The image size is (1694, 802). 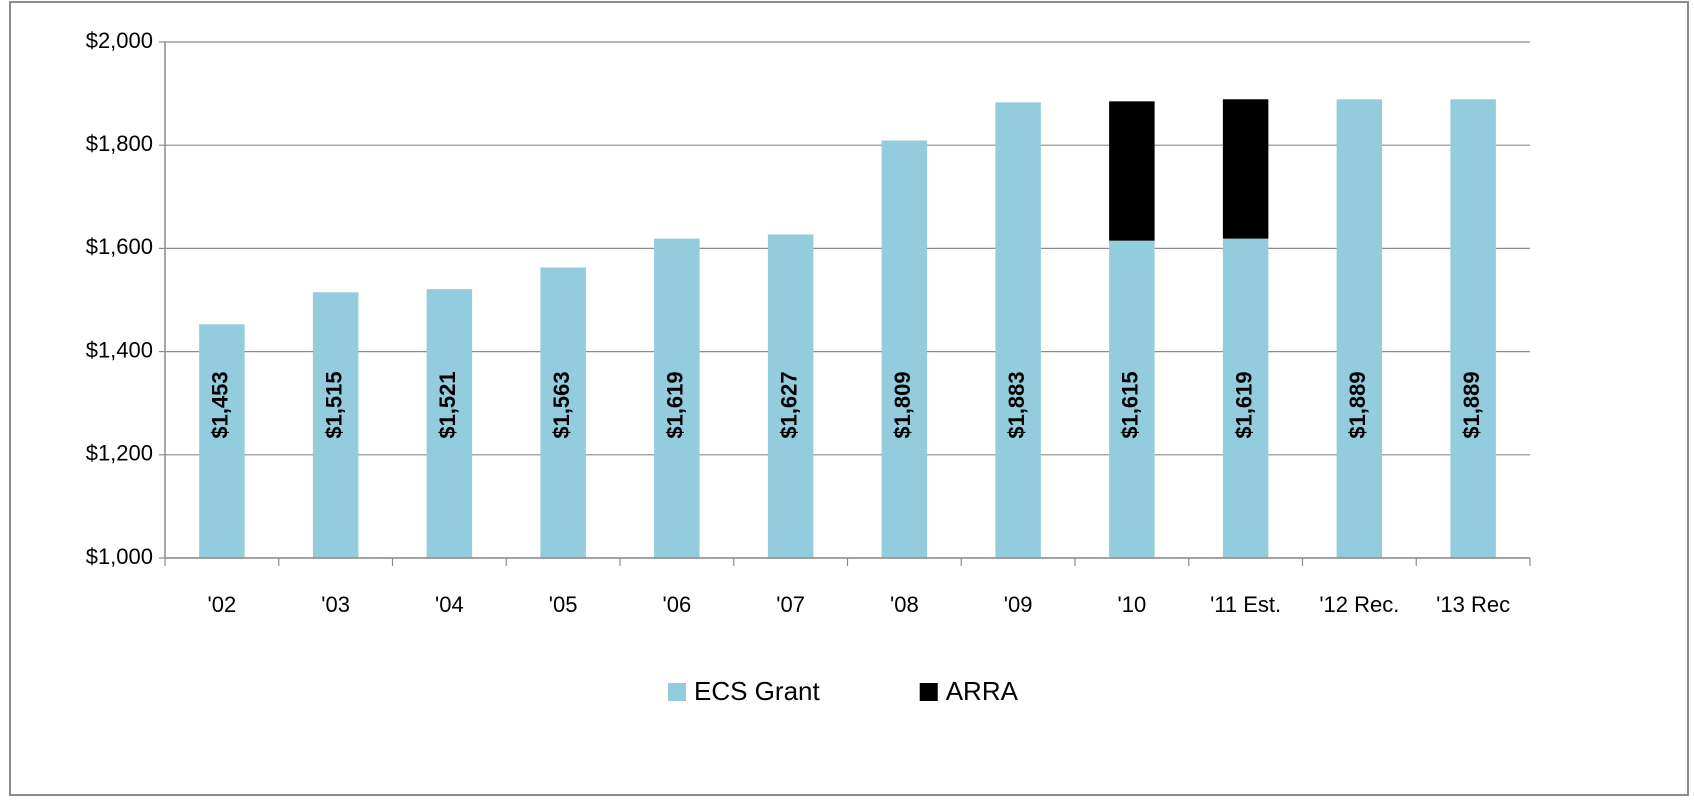 What do you see at coordinates (119, 143) in the screenshot?
I see `y-tick-label: $1,800` at bounding box center [119, 143].